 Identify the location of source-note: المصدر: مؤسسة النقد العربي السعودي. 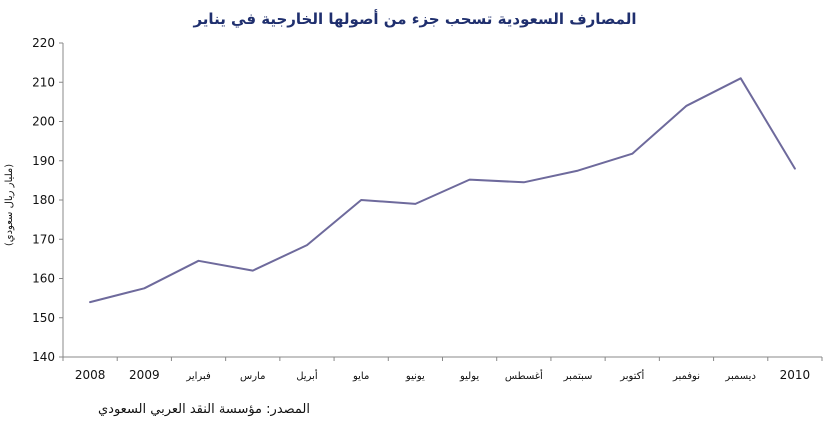
(204, 409).